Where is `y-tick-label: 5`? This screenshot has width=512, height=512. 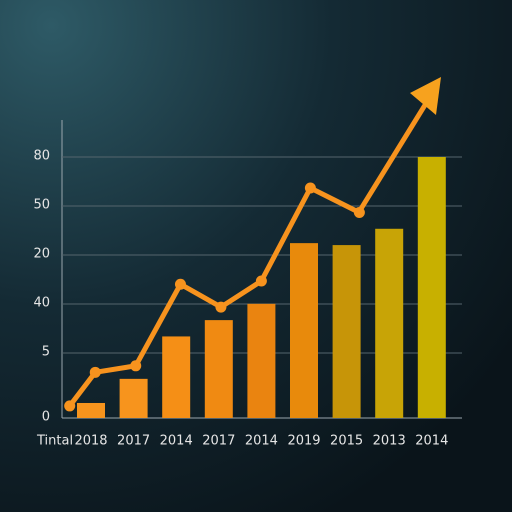 y-tick-label: 5 is located at coordinates (46, 352).